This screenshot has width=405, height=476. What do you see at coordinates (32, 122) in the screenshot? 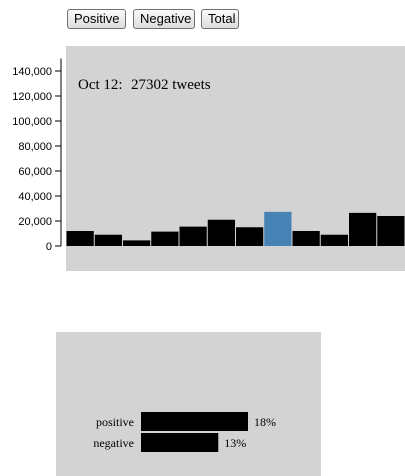
I see `y-tick-label: 100,000` at bounding box center [32, 122].